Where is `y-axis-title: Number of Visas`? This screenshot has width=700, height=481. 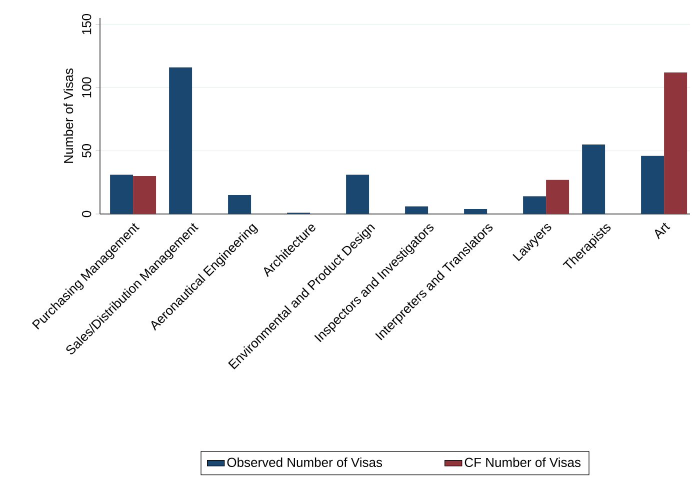
y-axis-title: Number of Visas is located at coordinates (69, 115).